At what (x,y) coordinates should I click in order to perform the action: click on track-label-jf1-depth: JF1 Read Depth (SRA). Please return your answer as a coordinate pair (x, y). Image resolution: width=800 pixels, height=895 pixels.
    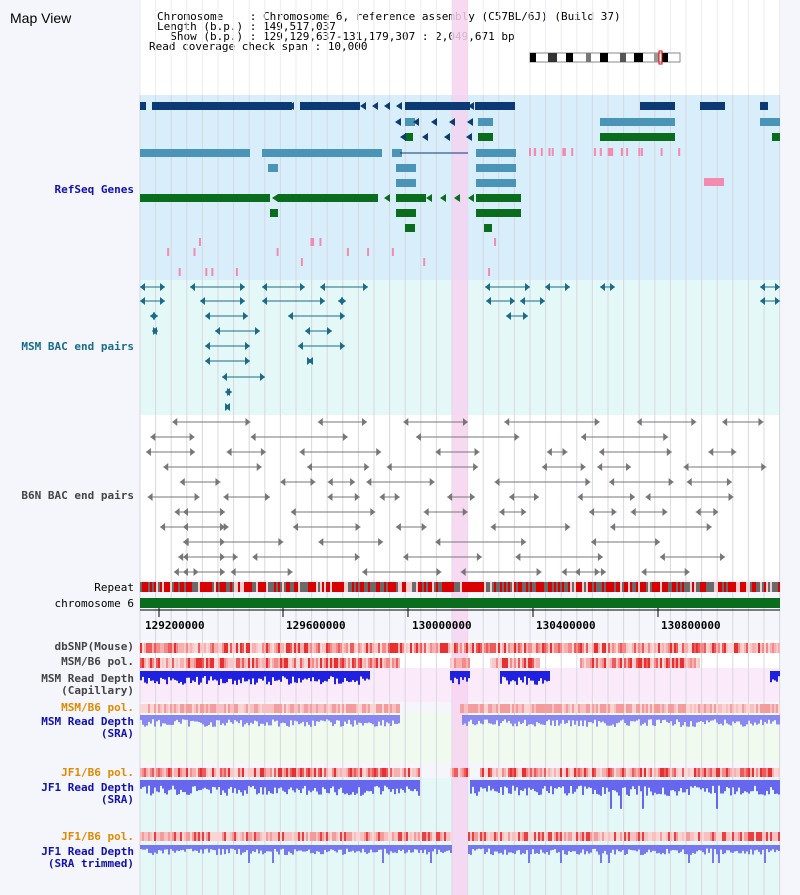
    Looking at the image, I should click on (87, 794).